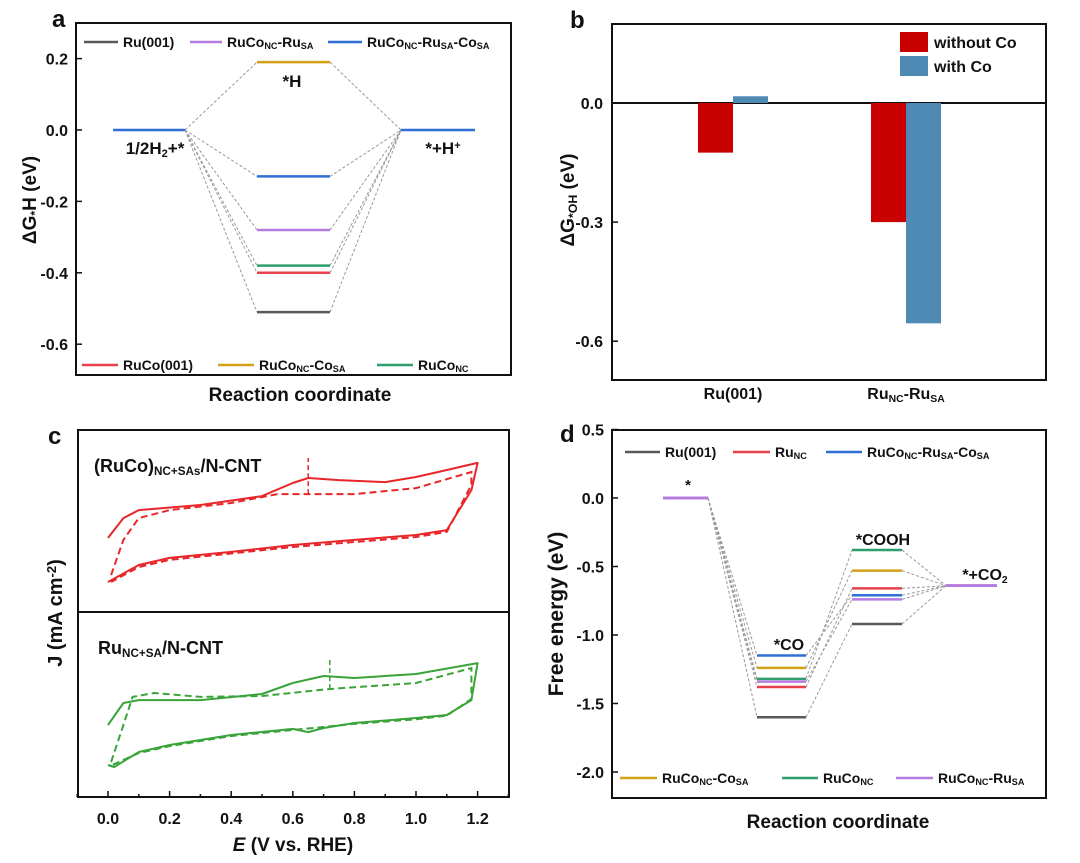  I want to click on state-label: 1/2H2+*, so click(155, 149).